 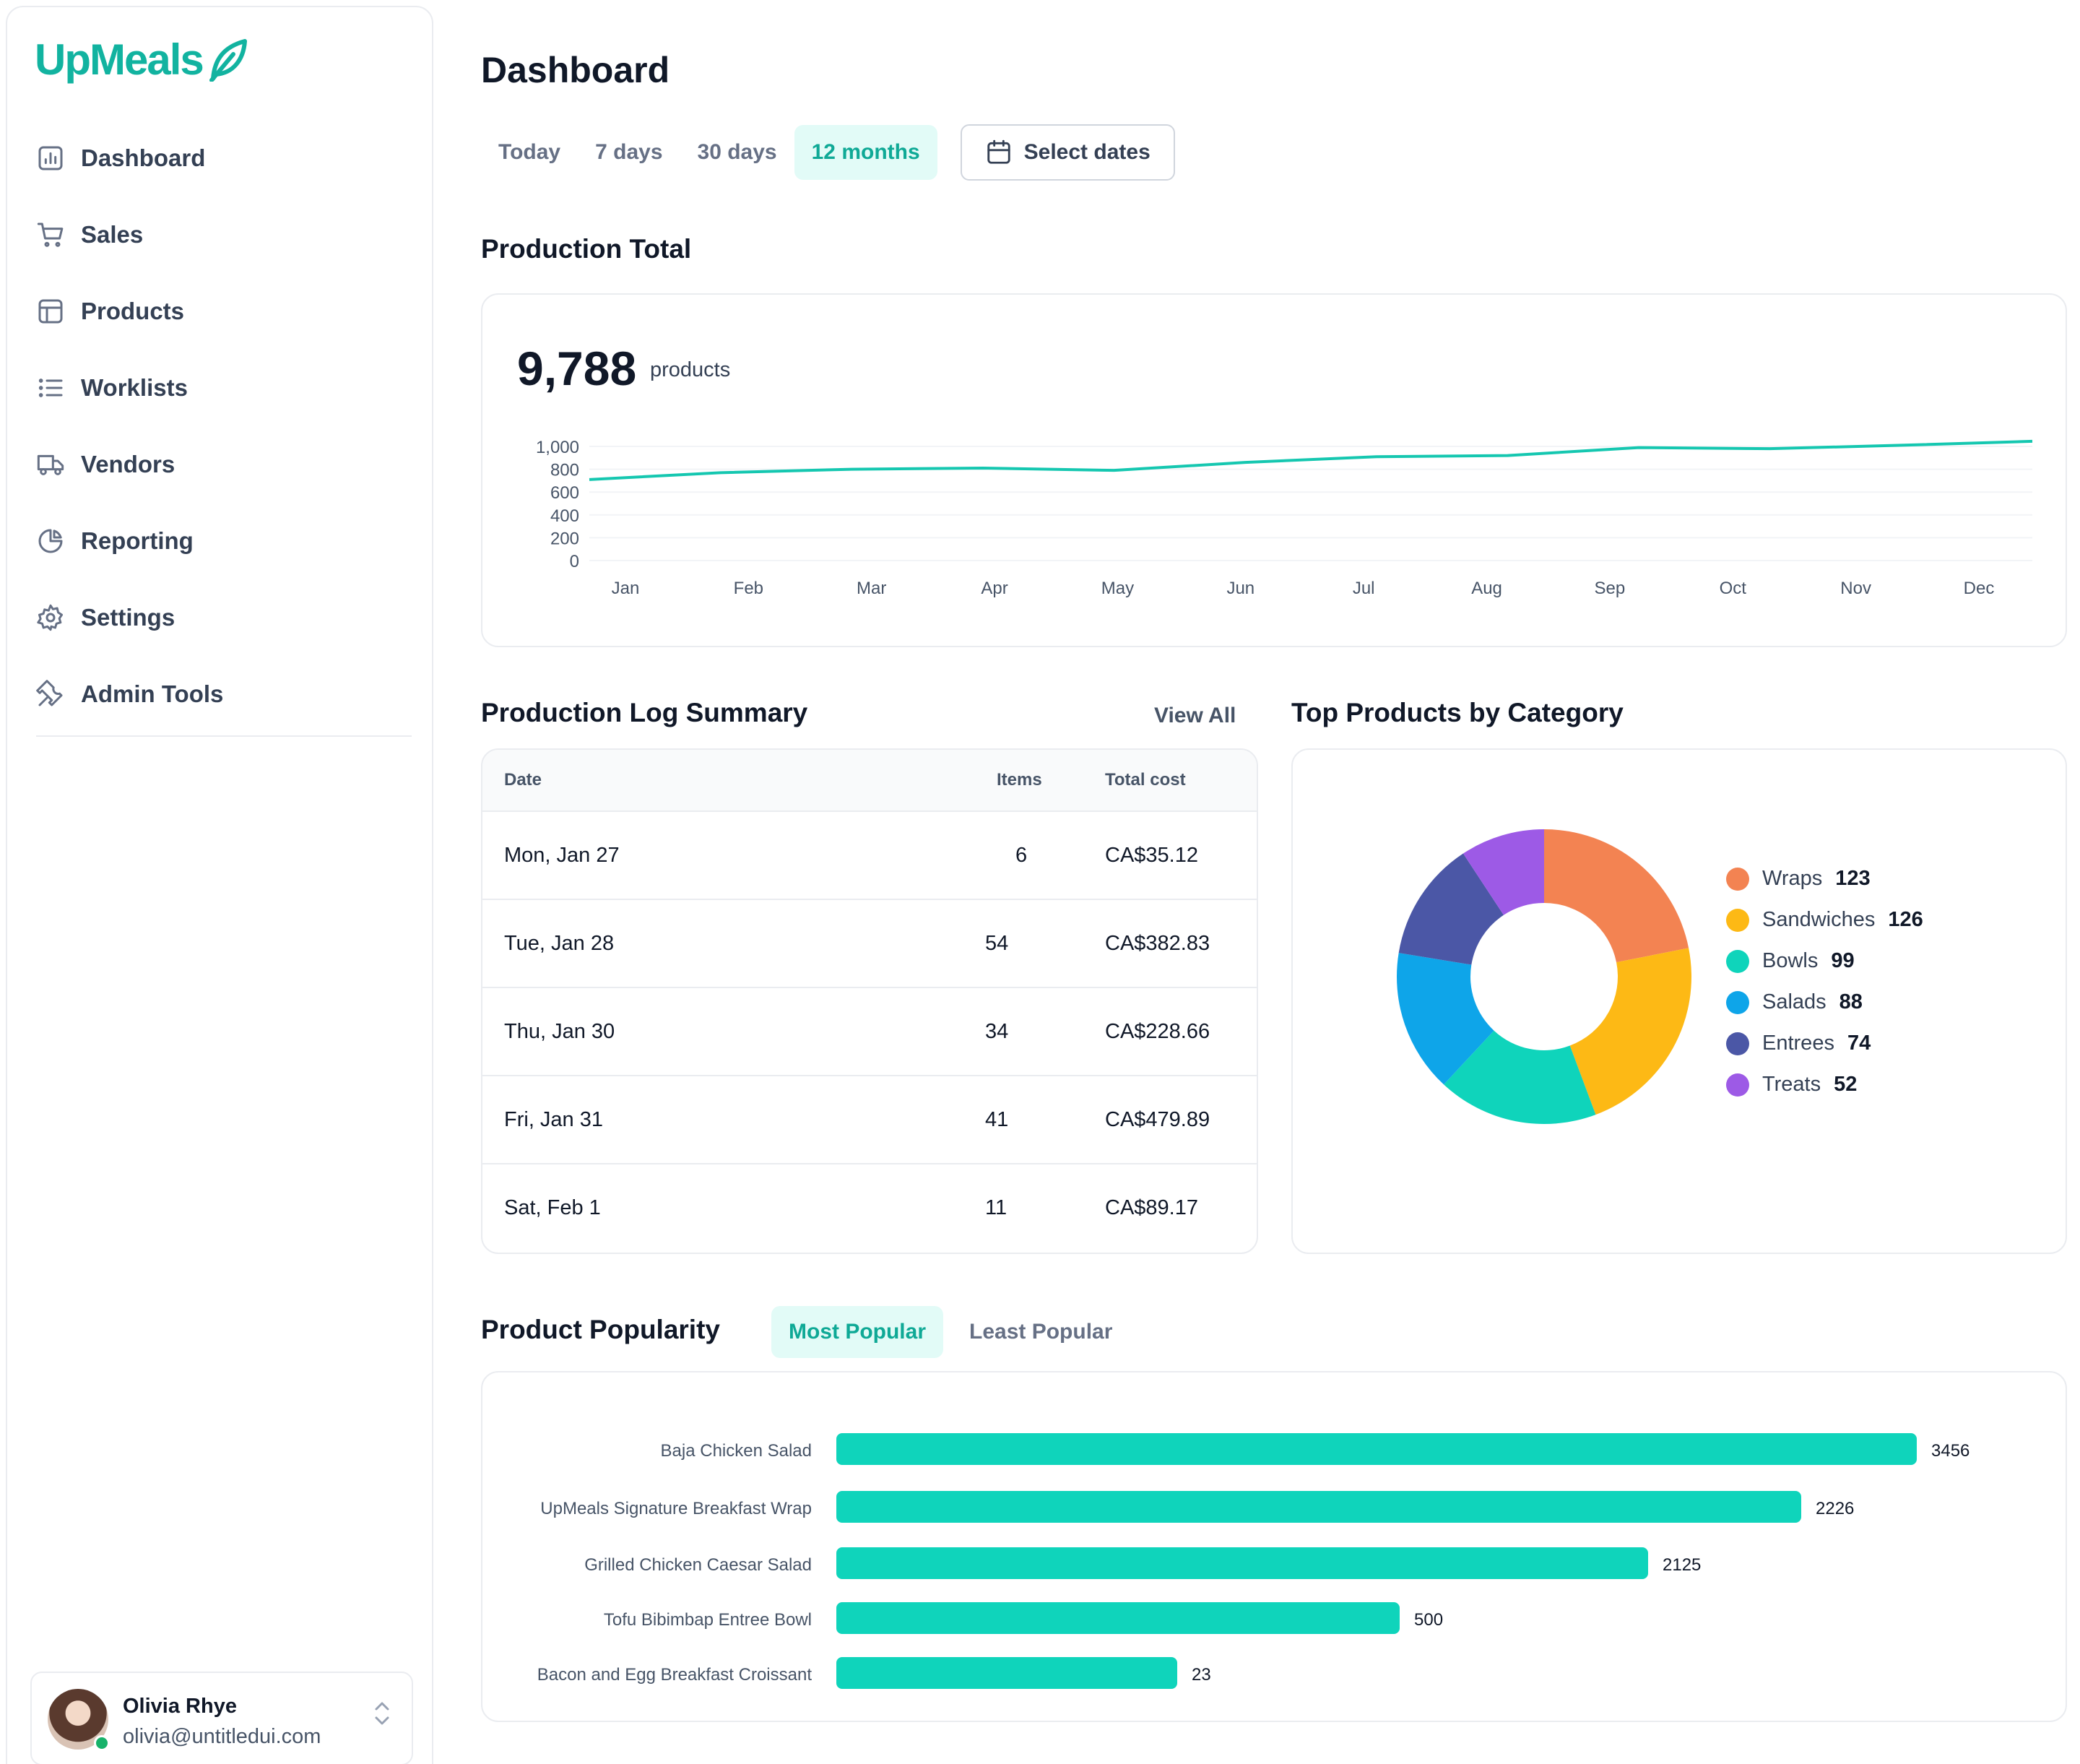 I want to click on range-tab-7-days: 7 days, so click(x=629, y=152).